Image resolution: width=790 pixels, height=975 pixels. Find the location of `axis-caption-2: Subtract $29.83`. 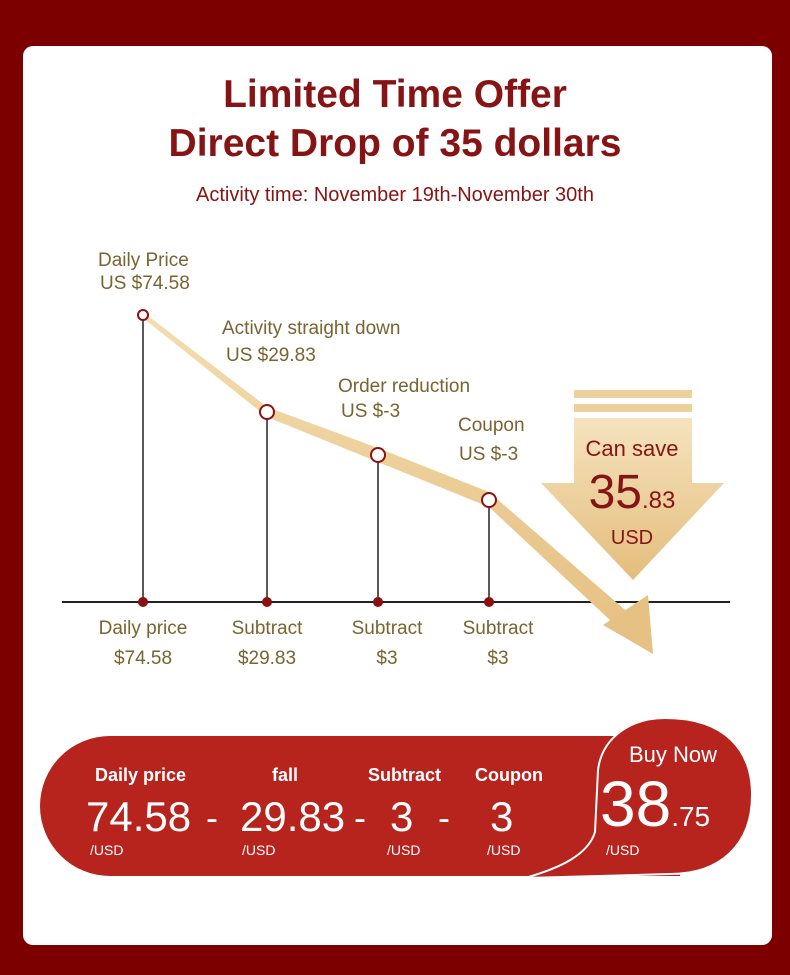

axis-caption-2: Subtract $29.83 is located at coordinates (267, 644).